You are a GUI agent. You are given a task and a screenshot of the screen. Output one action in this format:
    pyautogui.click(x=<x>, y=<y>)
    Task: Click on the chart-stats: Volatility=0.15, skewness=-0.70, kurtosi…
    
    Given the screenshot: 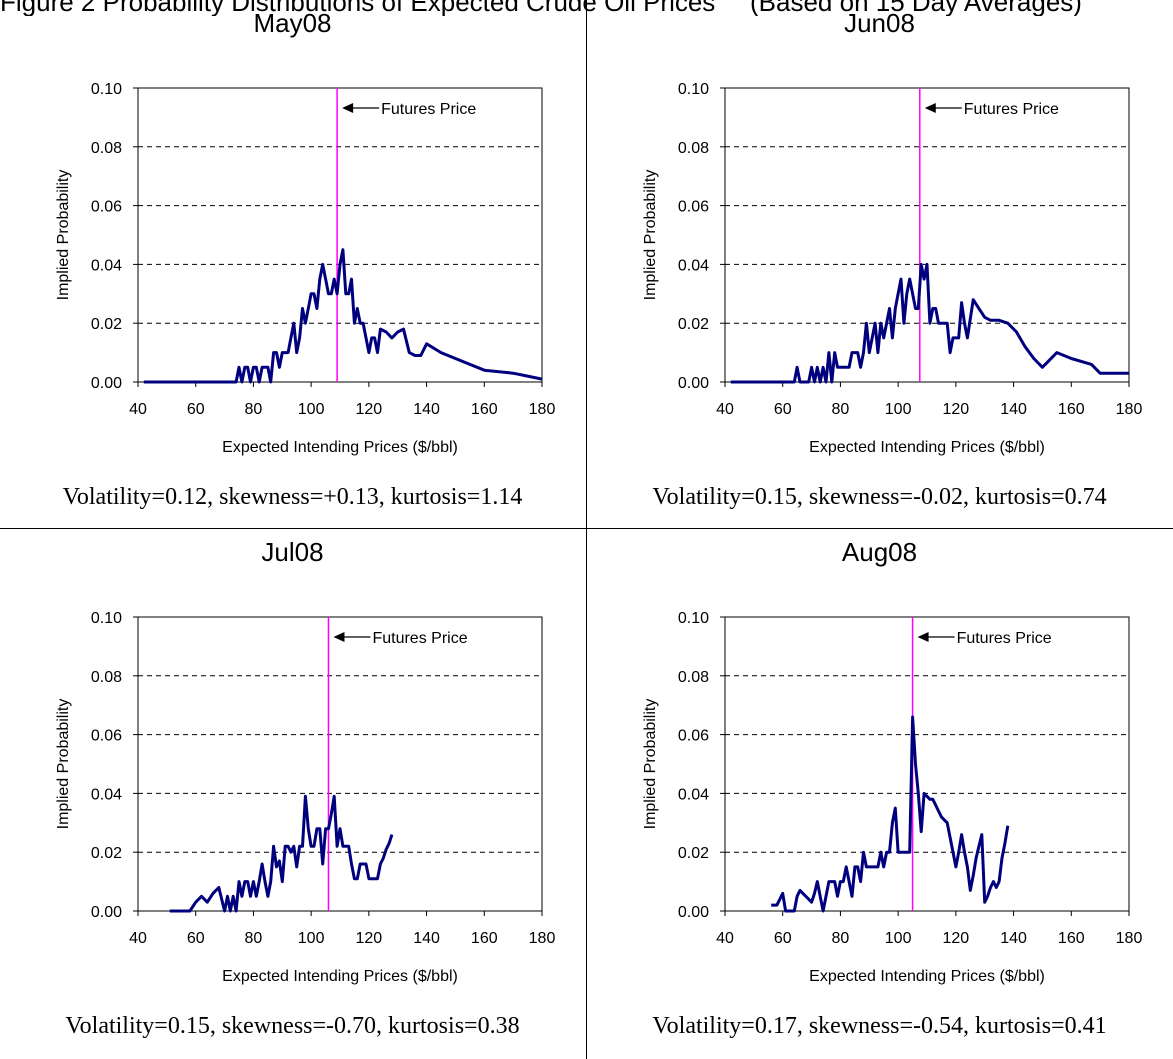 What is the action you would take?
    pyautogui.click(x=292, y=1026)
    